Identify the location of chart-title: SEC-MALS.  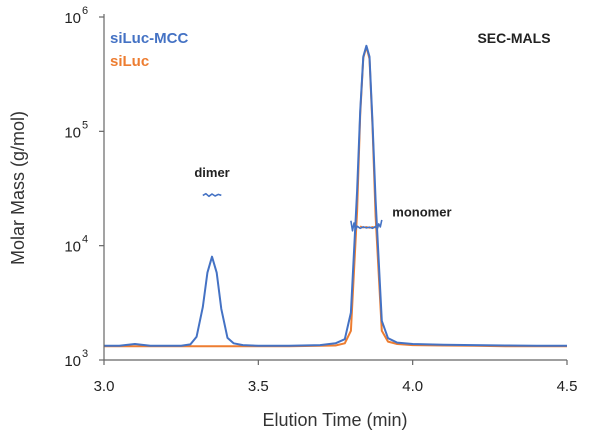
(513, 38).